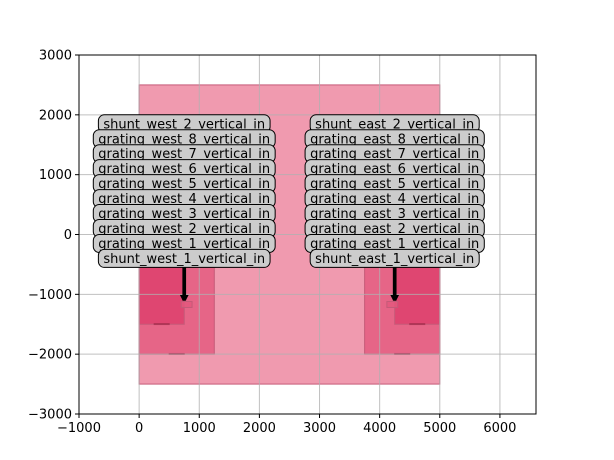 The width and height of the screenshot is (614, 460). Describe the element at coordinates (259, 428) in the screenshot. I see `x-tick-label: 2000` at that location.